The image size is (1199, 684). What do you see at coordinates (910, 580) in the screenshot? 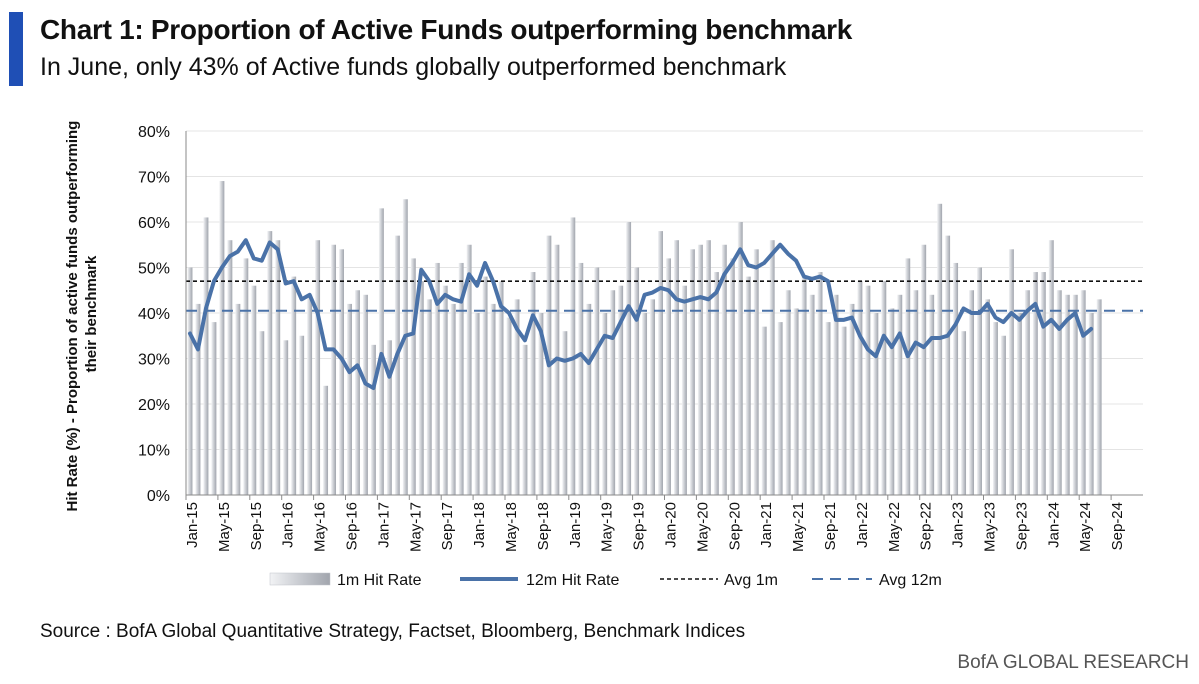
I see `legend-label-avg12m: Avg 12m` at bounding box center [910, 580].